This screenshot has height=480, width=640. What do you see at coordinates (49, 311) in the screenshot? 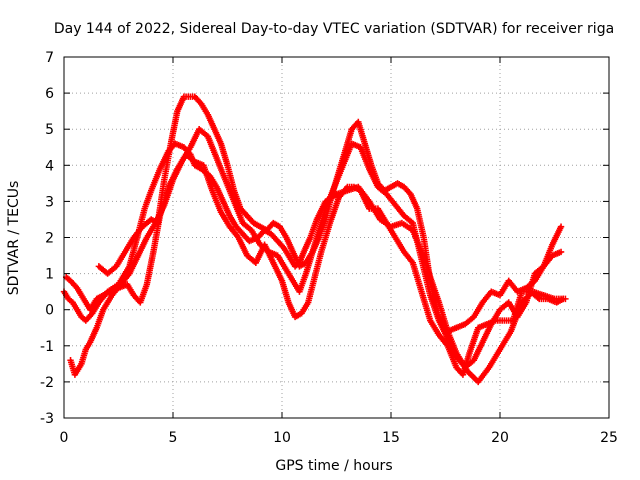
I see `y-tick-label: 0` at bounding box center [49, 311].